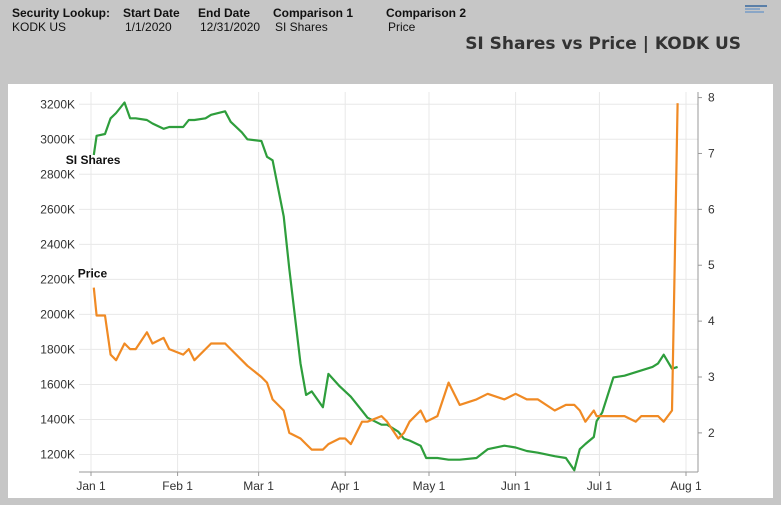 The width and height of the screenshot is (781, 505). Describe the element at coordinates (57, 349) in the screenshot. I see `y-left-tick-label: 1800K` at that location.